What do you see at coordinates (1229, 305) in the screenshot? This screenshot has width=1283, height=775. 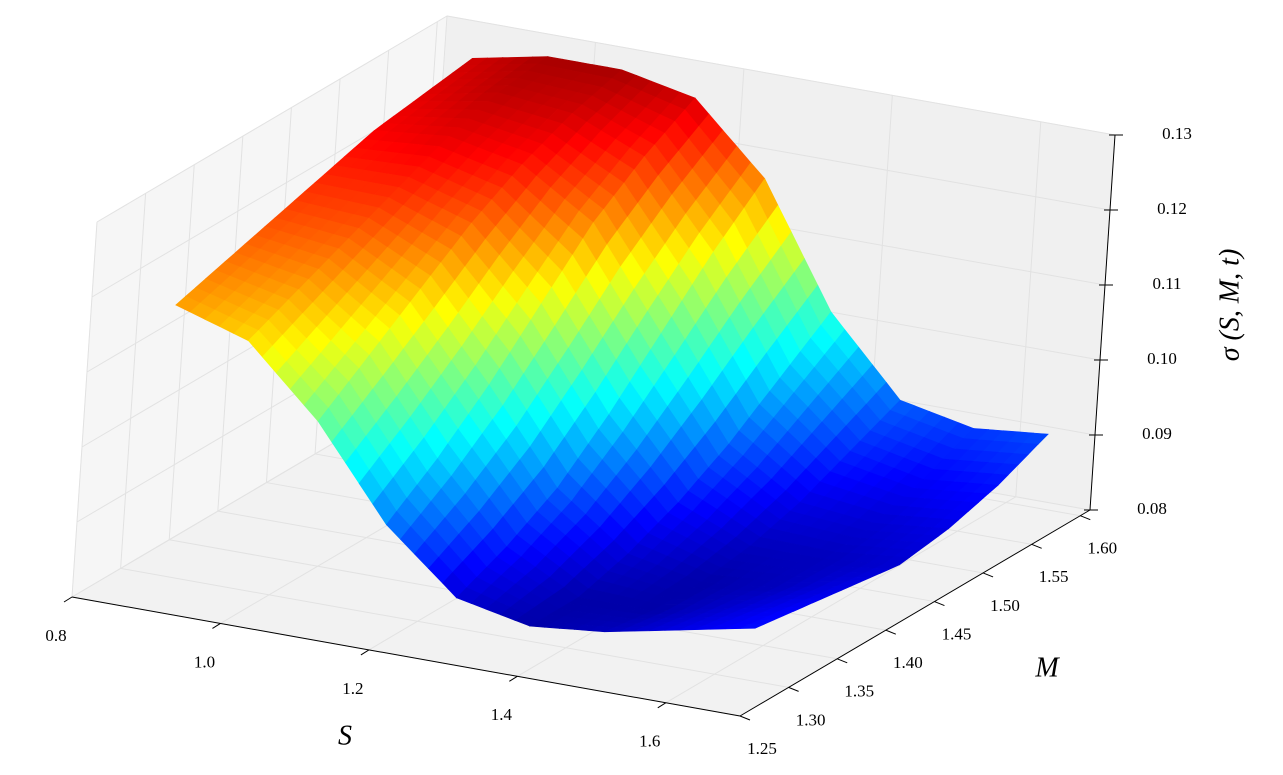 I see `z-axis-label: σ (S, M, t)` at bounding box center [1229, 305].